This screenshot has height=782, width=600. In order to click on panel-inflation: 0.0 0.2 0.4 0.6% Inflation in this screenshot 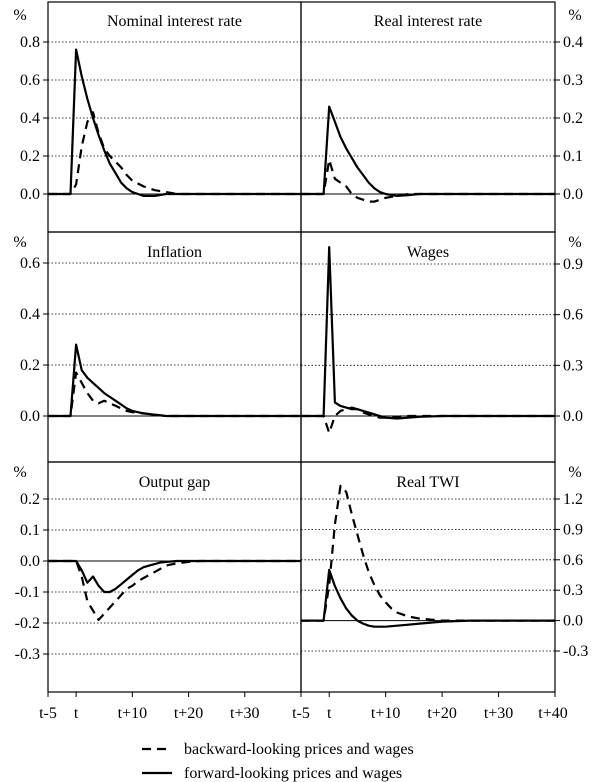, I will do `click(157, 347)`.